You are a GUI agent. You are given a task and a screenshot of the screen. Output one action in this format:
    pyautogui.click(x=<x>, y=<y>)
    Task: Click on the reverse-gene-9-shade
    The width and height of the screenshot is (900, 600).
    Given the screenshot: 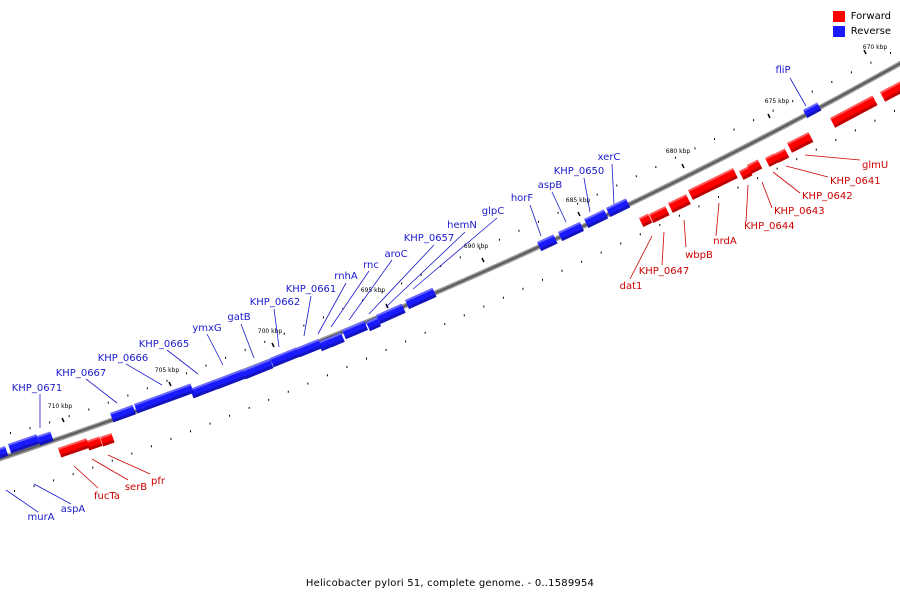 What is the action you would take?
    pyautogui.click(x=337, y=343)
    